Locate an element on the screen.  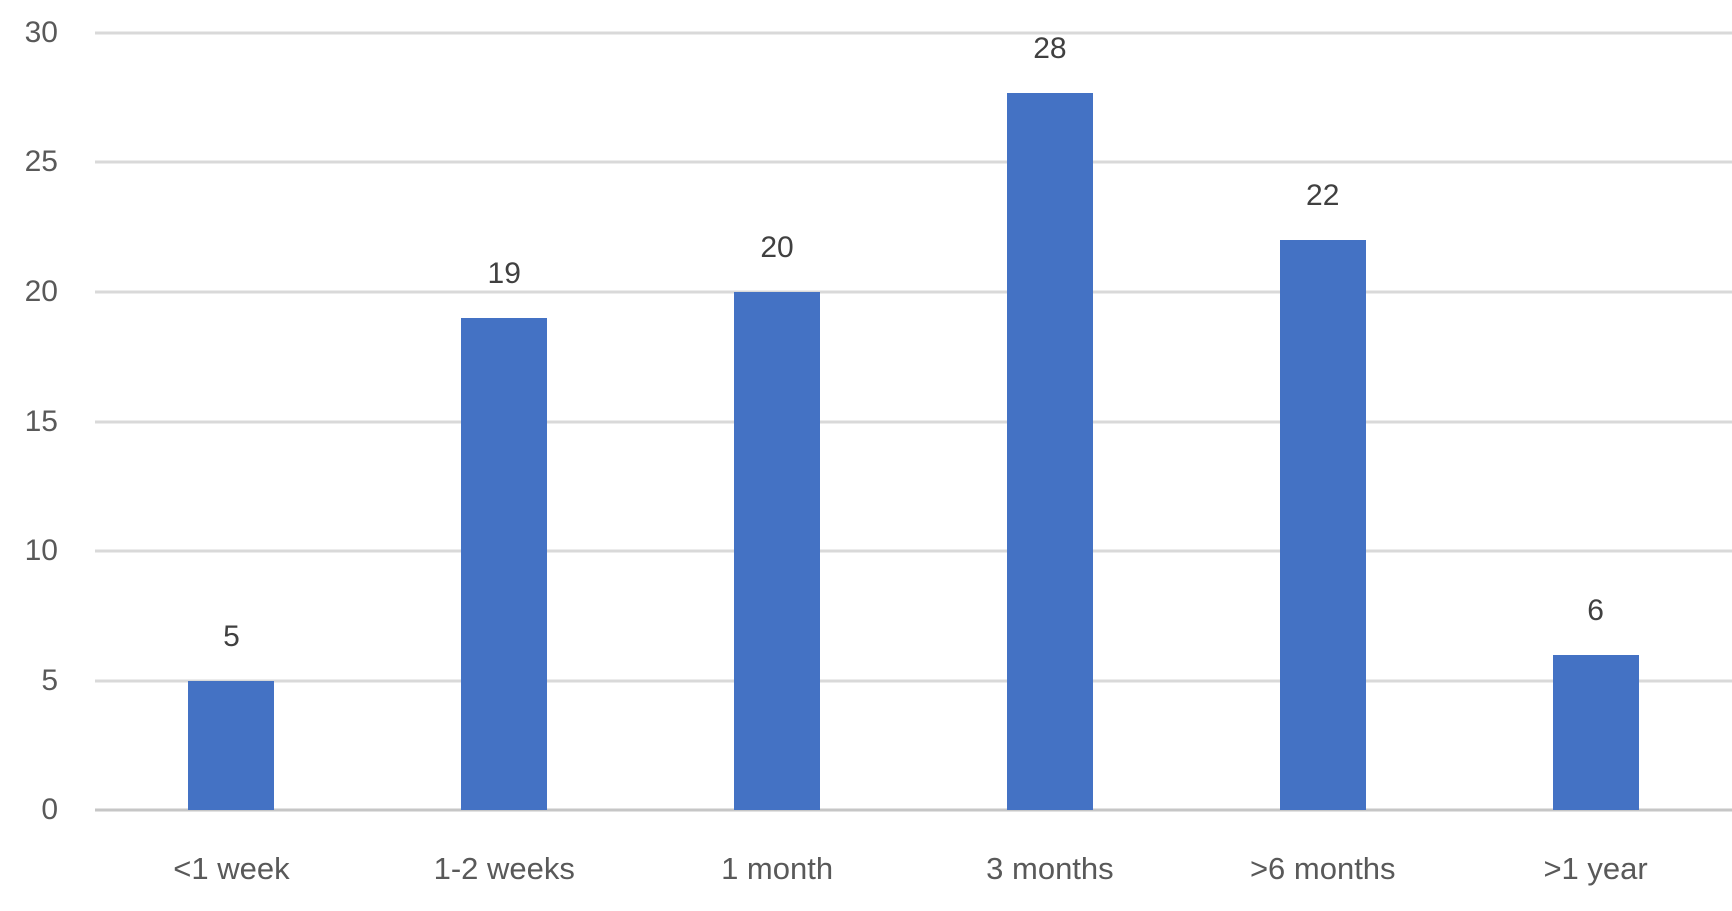
bar-value-label: 20 is located at coordinates (777, 248).